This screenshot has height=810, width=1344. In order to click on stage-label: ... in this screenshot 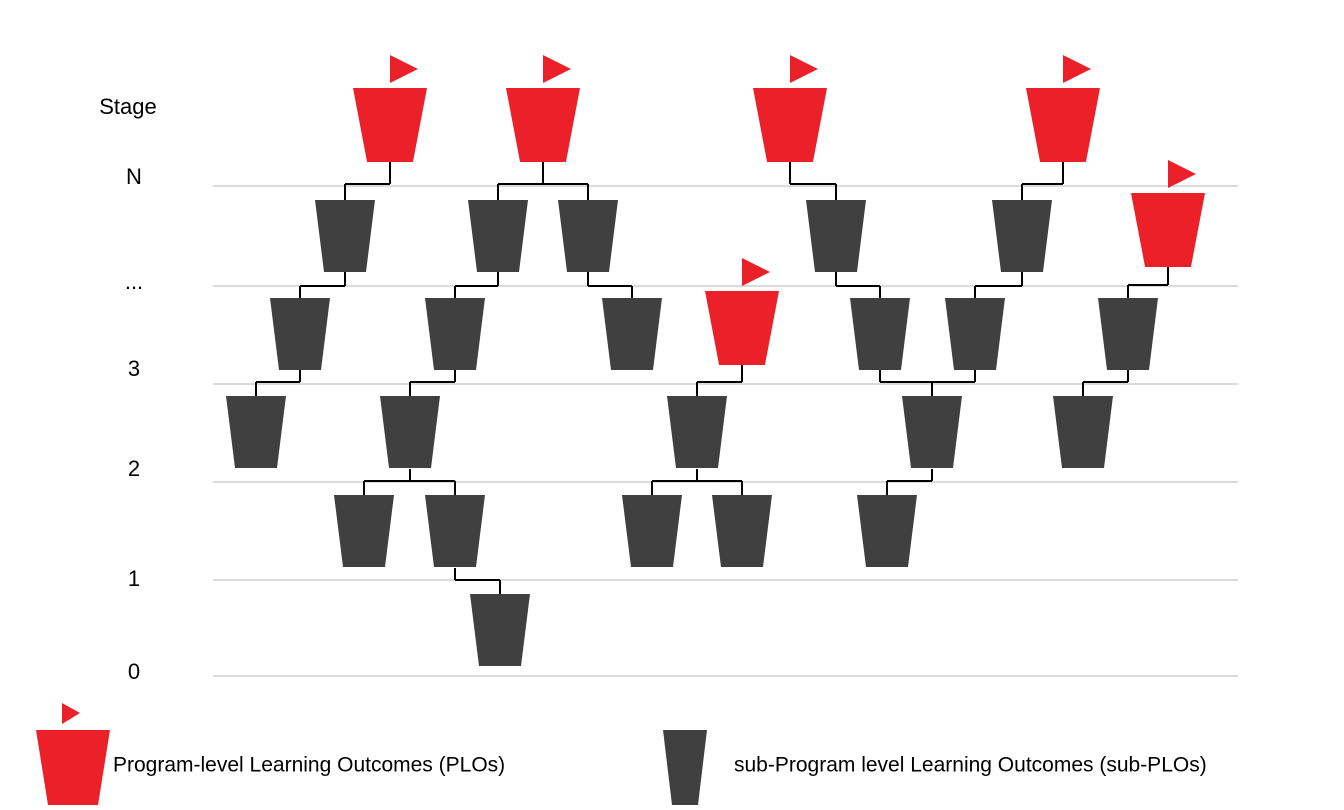, I will do `click(134, 281)`.